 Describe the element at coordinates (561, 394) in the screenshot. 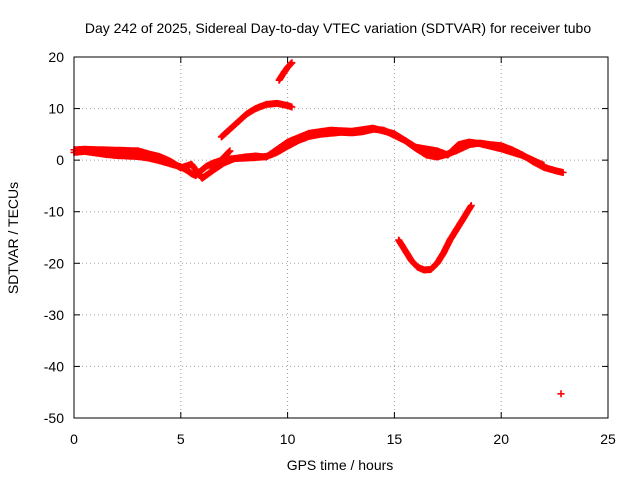

I see `series-outlier` at that location.